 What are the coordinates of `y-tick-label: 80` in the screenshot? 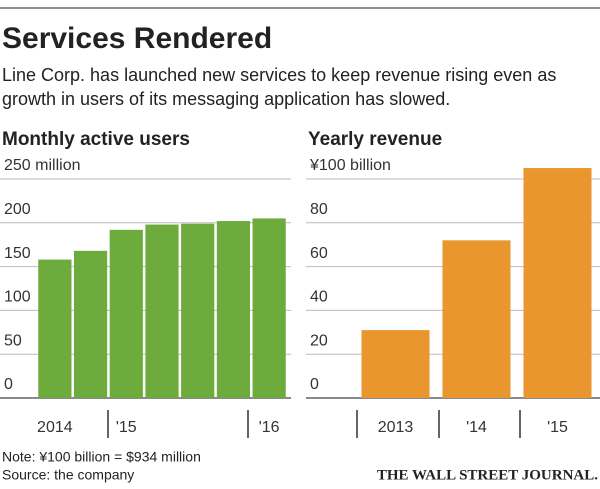 It's located at (319, 209).